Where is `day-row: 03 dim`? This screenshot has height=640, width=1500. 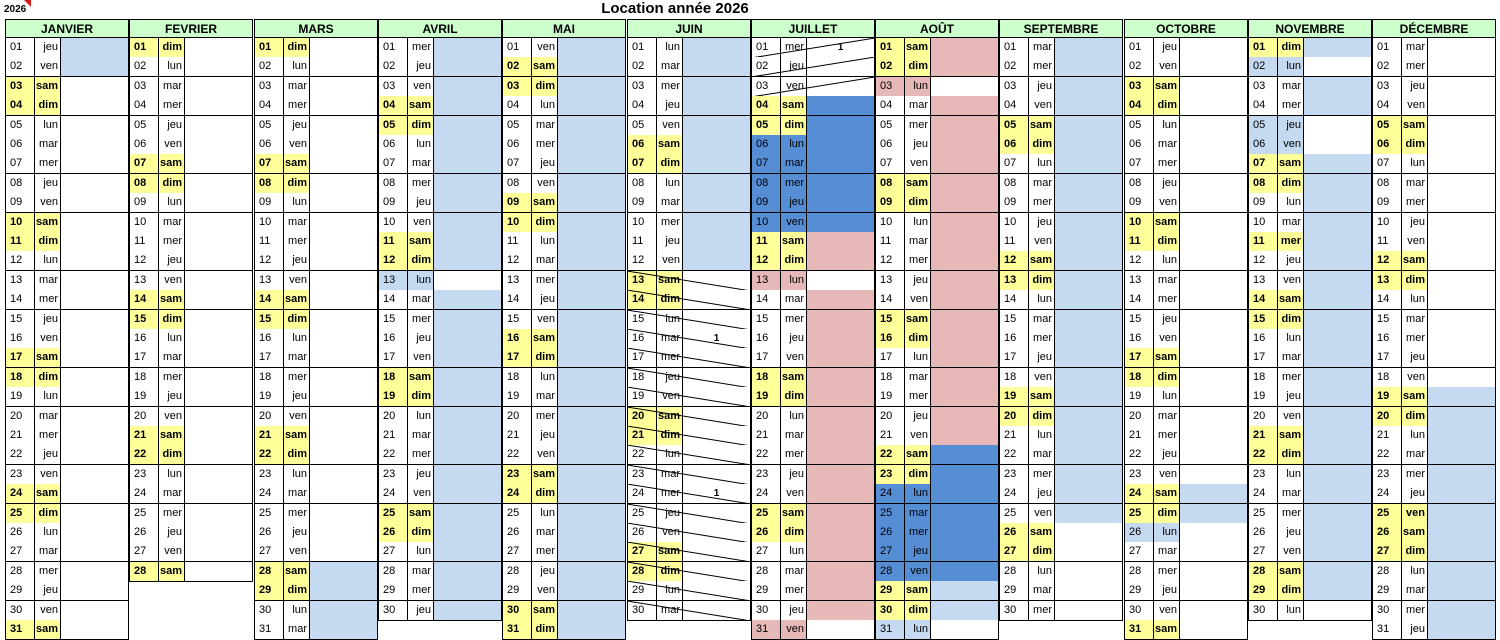
day-row: 03 dim is located at coordinates (564, 86).